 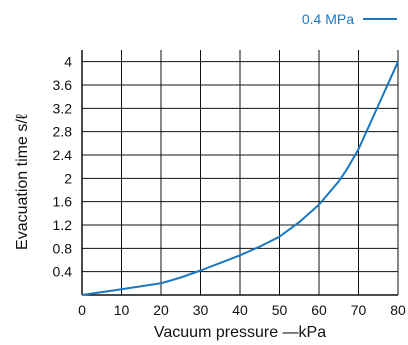 I want to click on x-tick-label: 40, so click(x=240, y=310).